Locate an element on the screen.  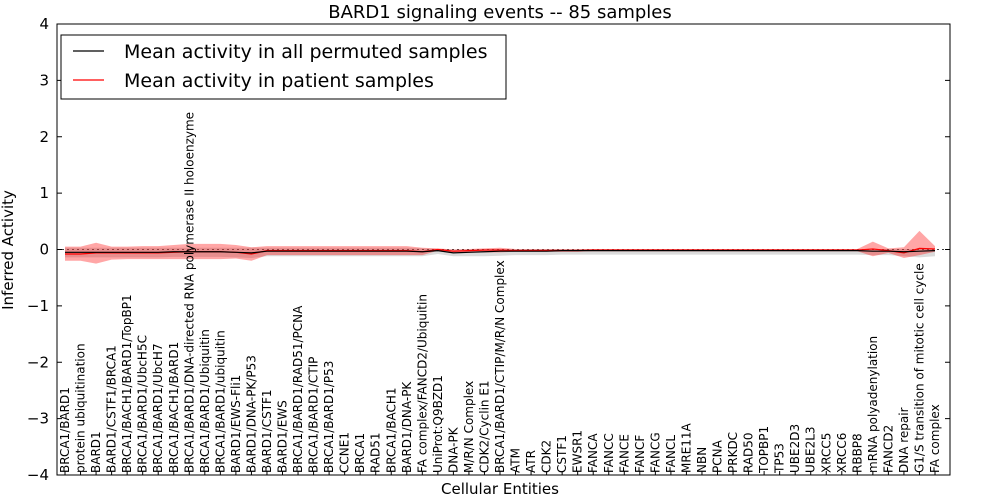
category-label: ATM is located at coordinates (516, 460).